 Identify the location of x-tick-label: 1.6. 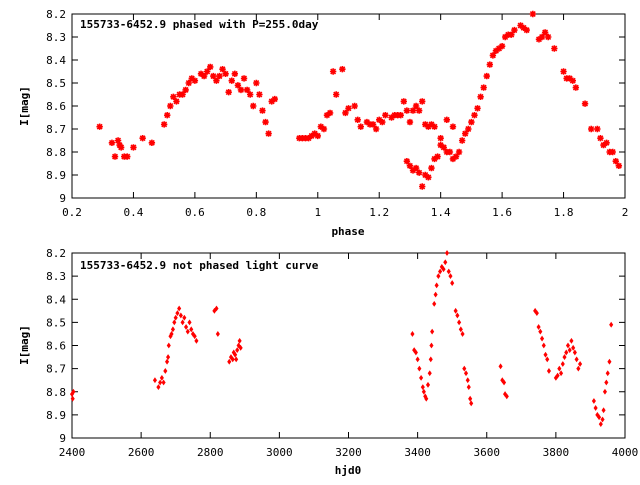
(502, 212).